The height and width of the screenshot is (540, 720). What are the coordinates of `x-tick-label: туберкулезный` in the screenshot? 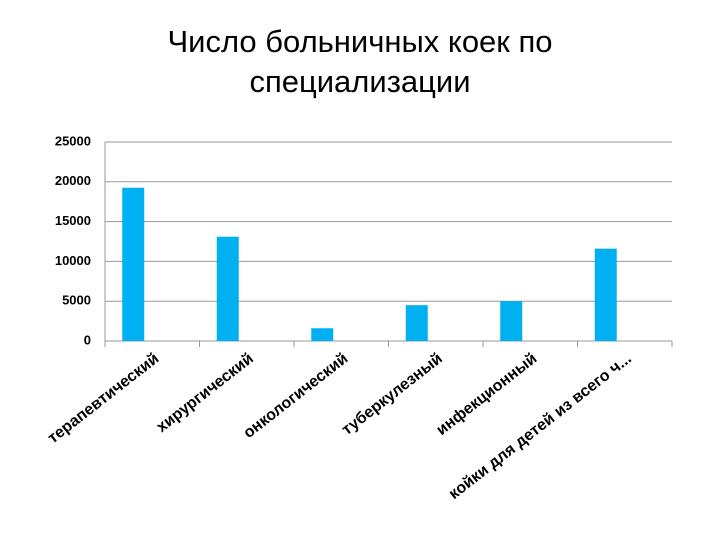 It's located at (392, 394).